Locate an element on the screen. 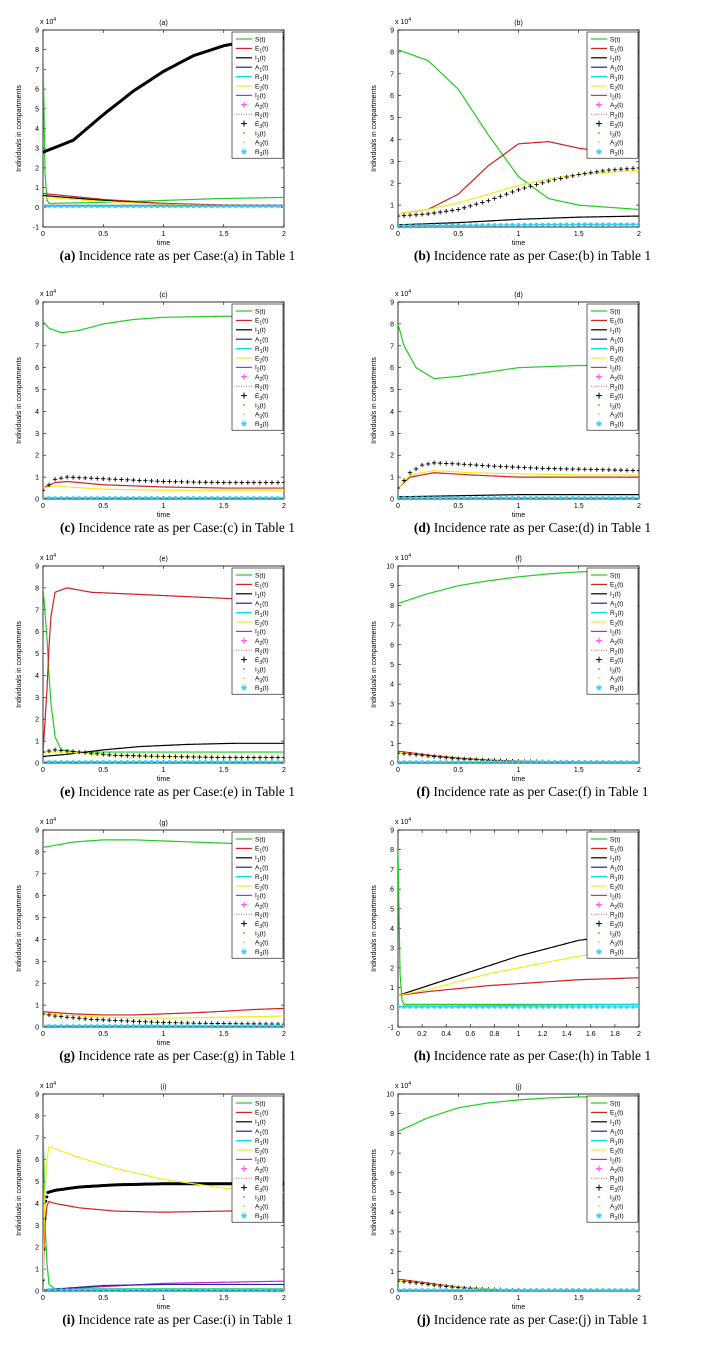 Image resolution: width=710 pixels, height=1360 pixels. y-tick-label: 1 is located at coordinates (392, 478).